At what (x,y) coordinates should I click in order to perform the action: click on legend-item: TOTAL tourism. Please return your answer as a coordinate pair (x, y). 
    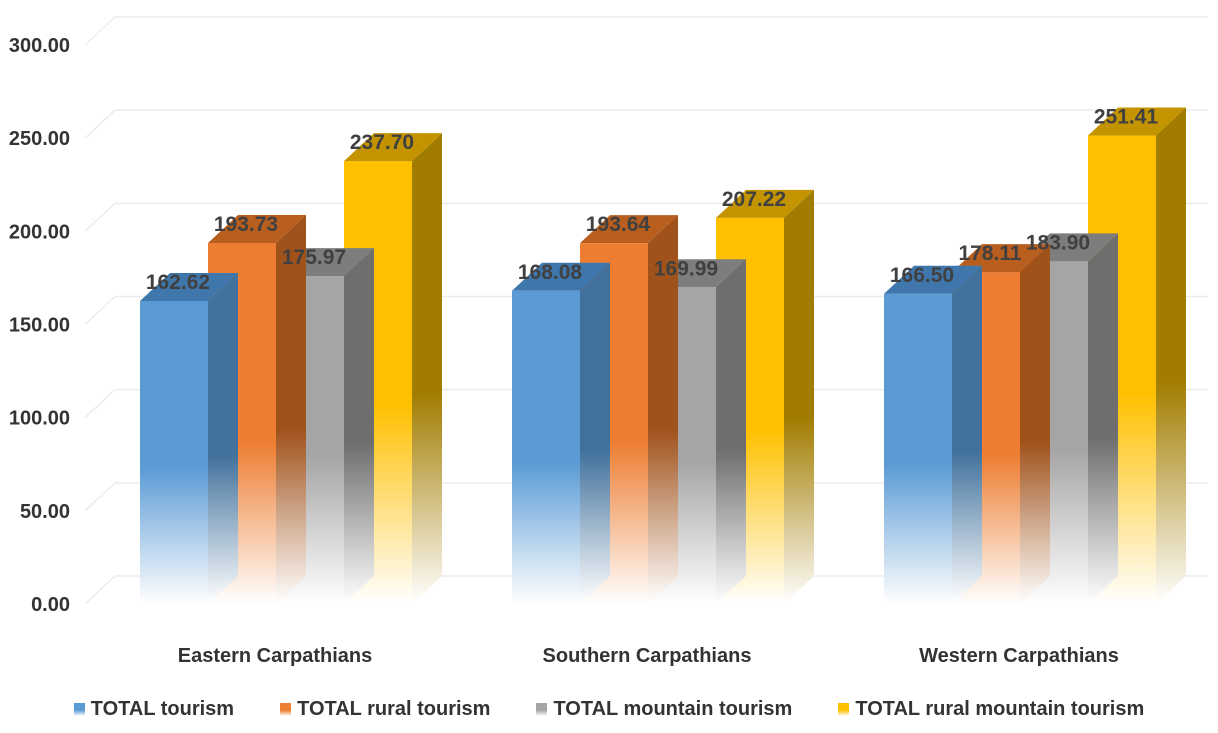
    Looking at the image, I should click on (154, 709).